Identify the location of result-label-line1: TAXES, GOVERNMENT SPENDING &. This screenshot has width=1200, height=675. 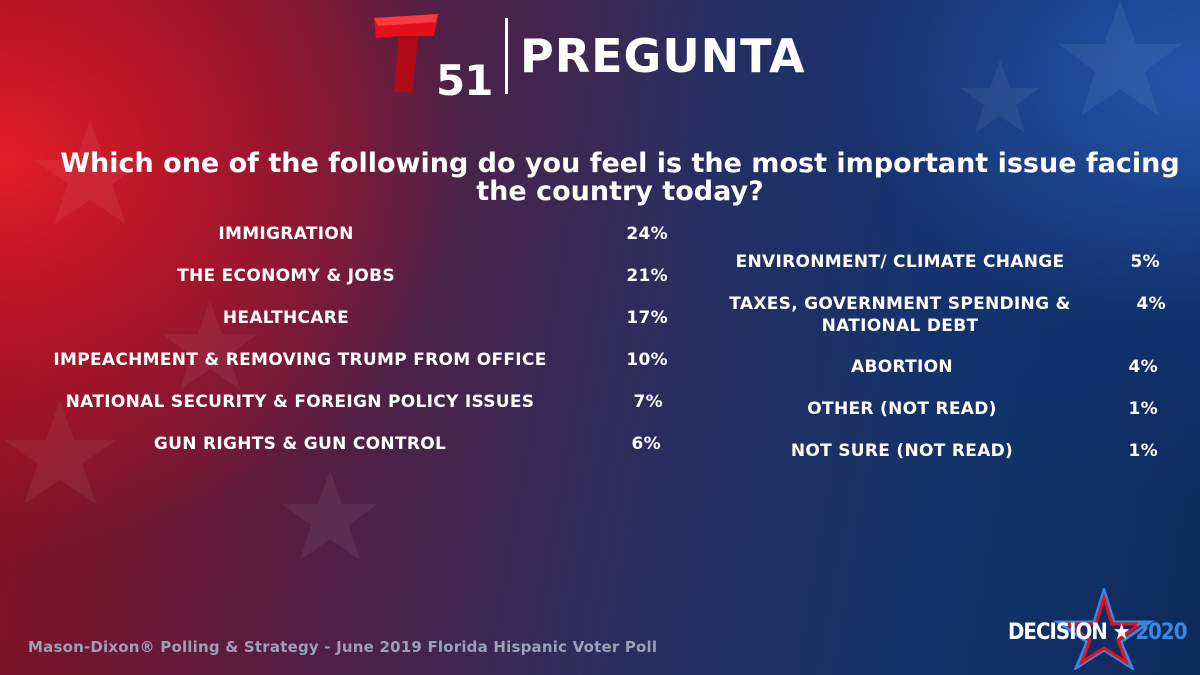
(900, 304).